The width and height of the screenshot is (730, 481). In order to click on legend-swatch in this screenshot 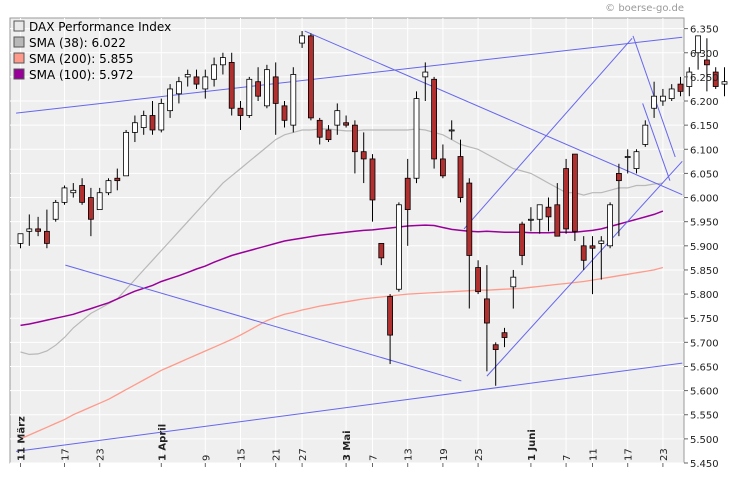, I will do `click(19, 74)`.